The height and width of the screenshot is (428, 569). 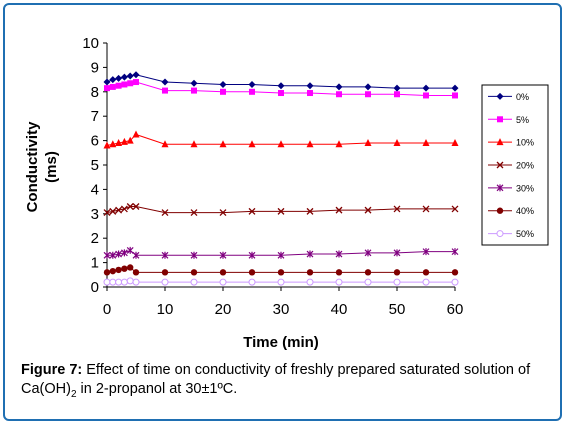 What do you see at coordinates (95, 141) in the screenshot?
I see `y-tick-label: 6` at bounding box center [95, 141].